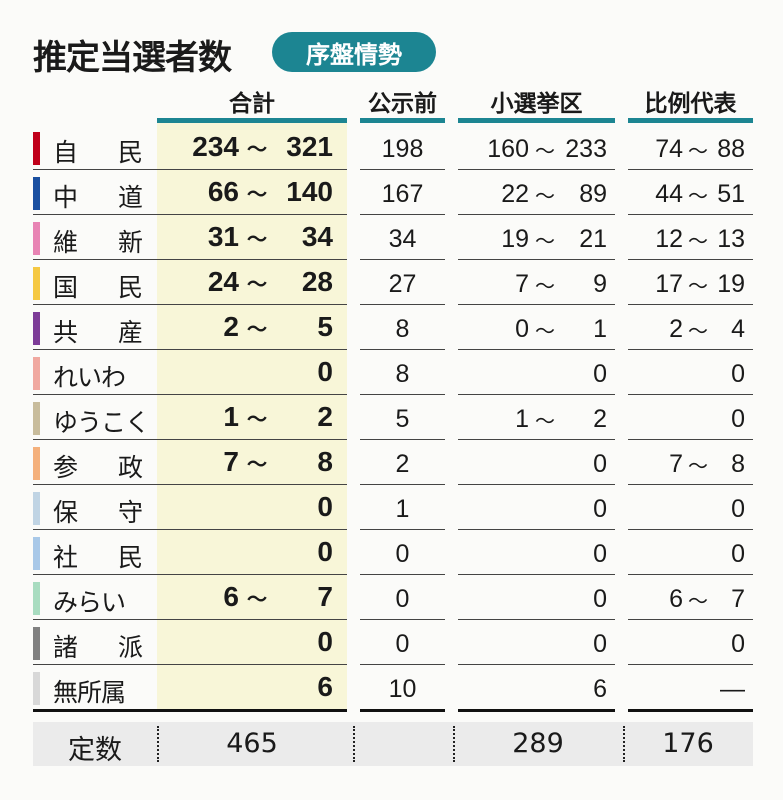 This screenshot has width=783, height=800. I want to click on pr-high: 51, so click(731, 193).